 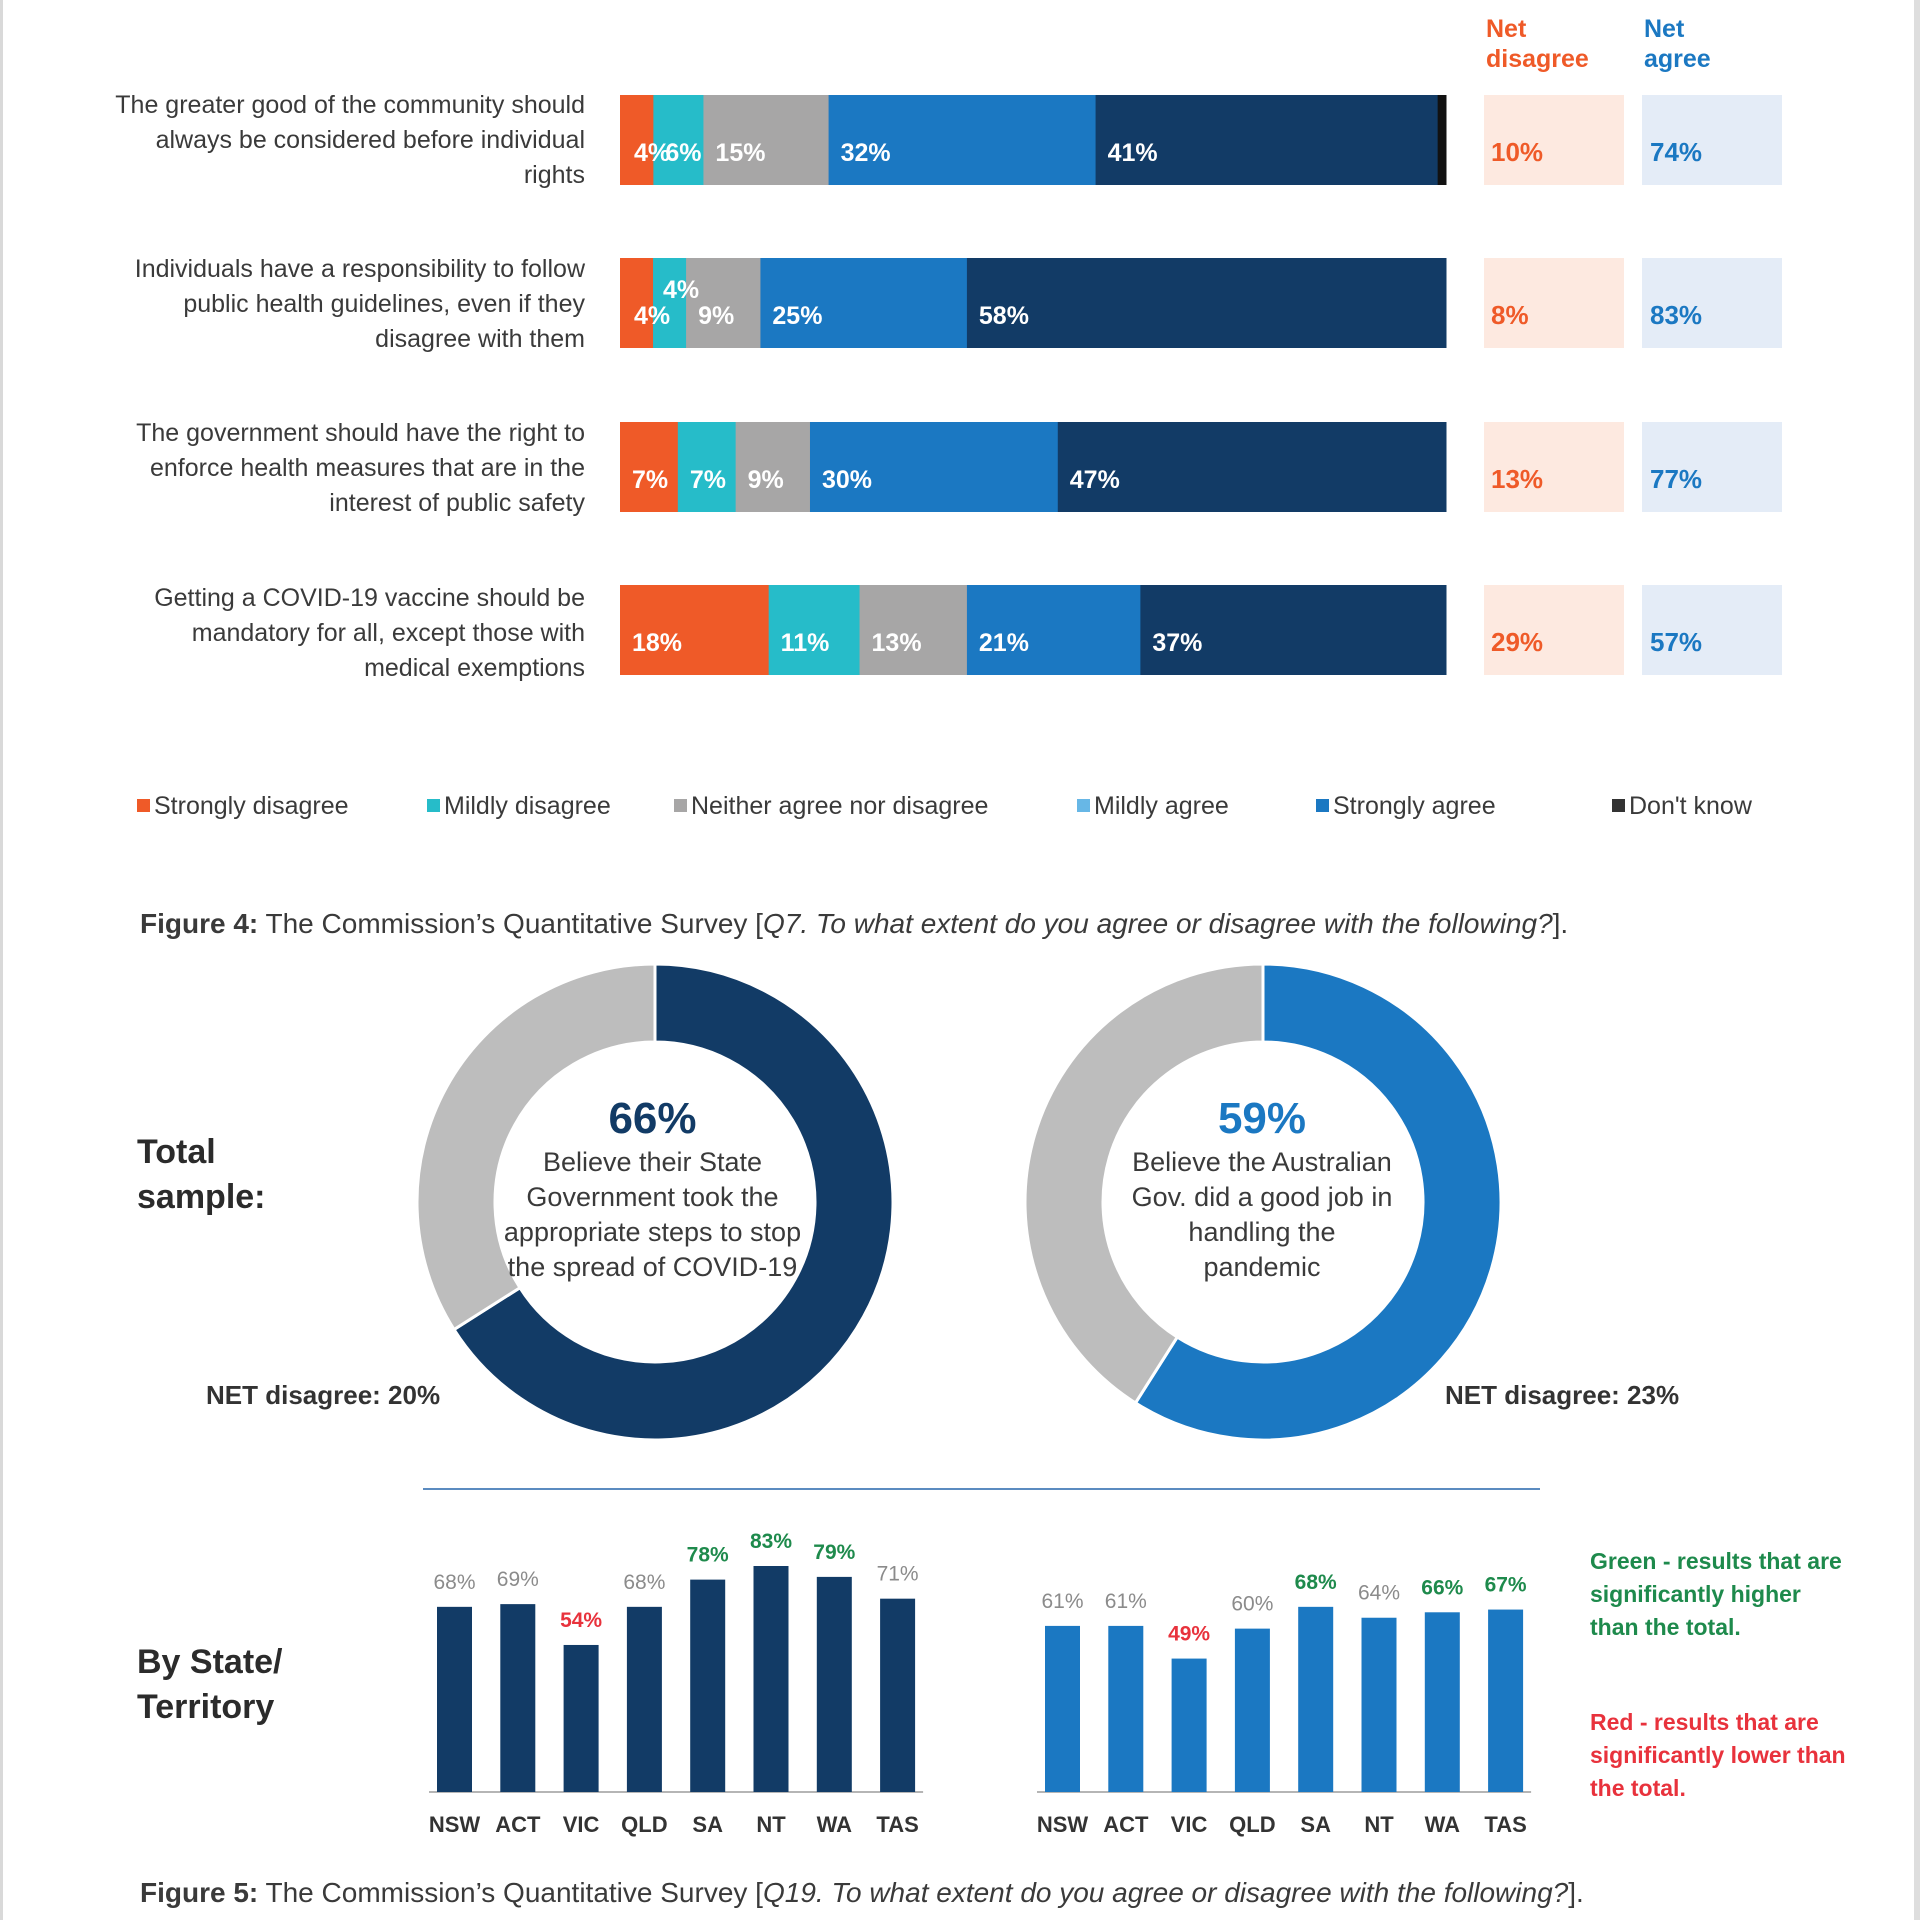 I want to click on data-label: 7%, so click(x=708, y=480).